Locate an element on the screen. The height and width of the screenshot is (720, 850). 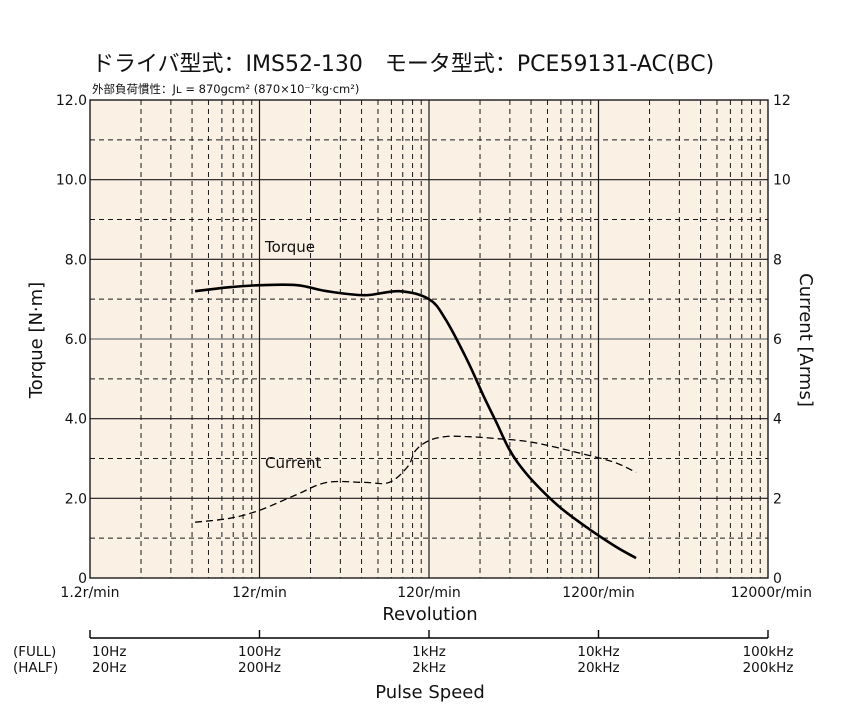
x-tick-label: 12r/min is located at coordinates (259, 593).